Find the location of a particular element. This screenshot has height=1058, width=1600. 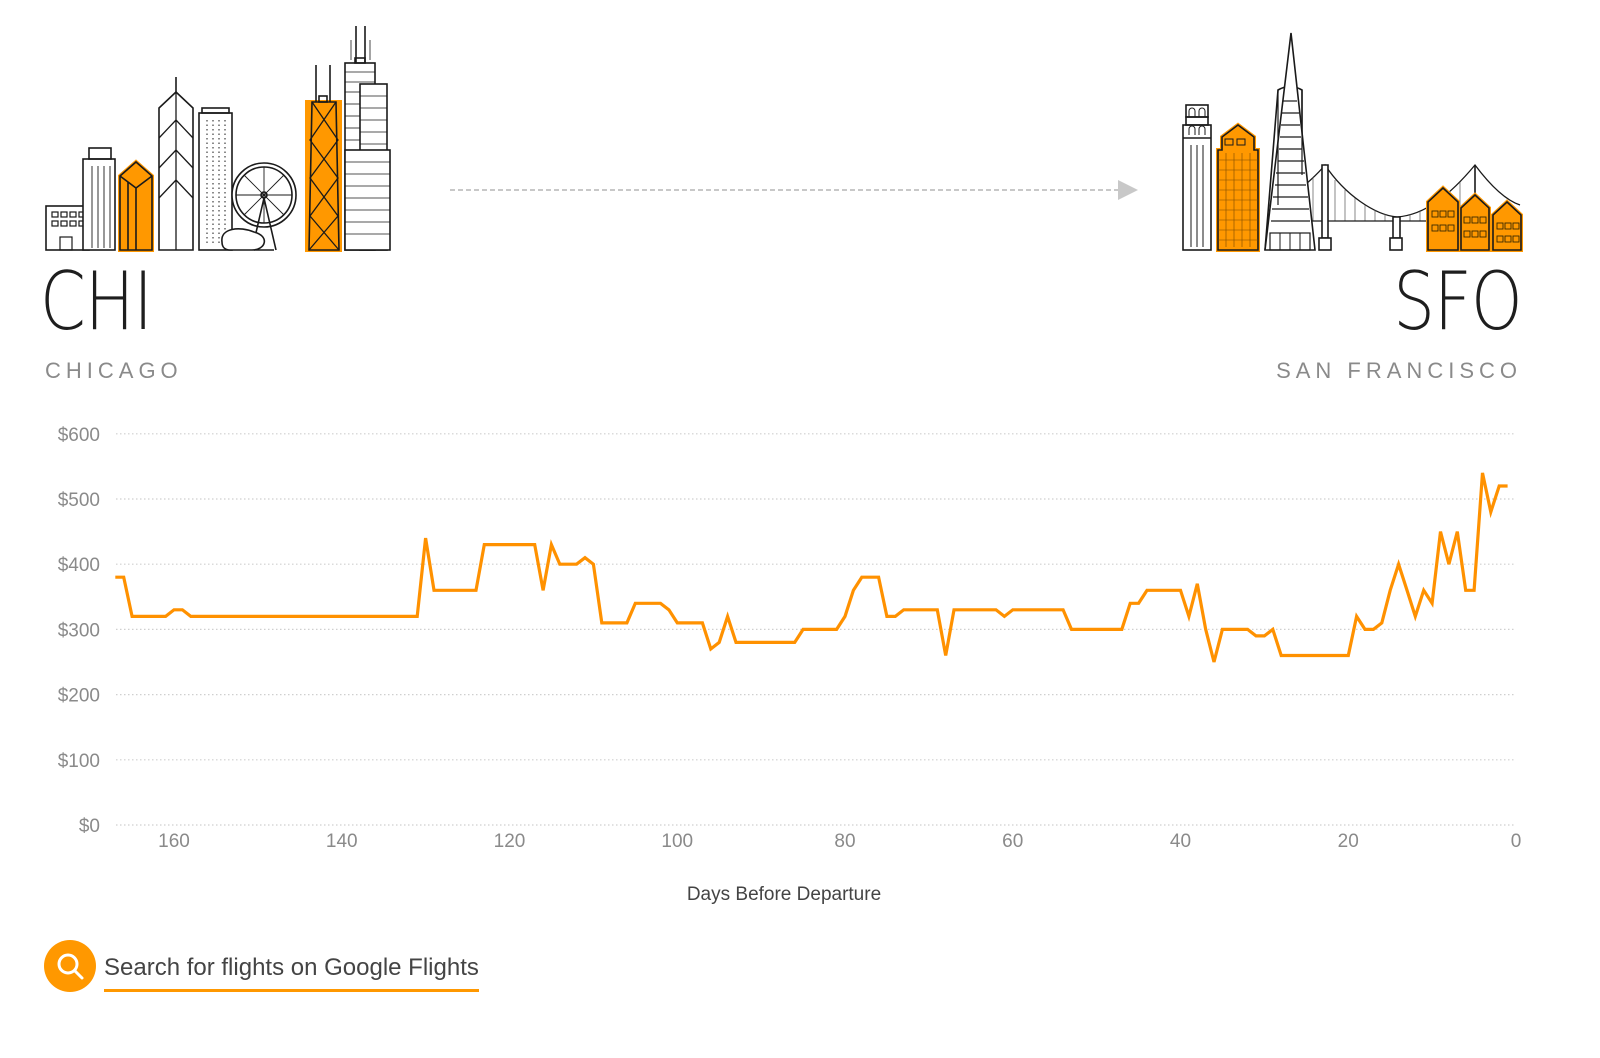

y-axis-ticks: $0 $100 $200 $300 $400 $500 $600 is located at coordinates (79, 631).